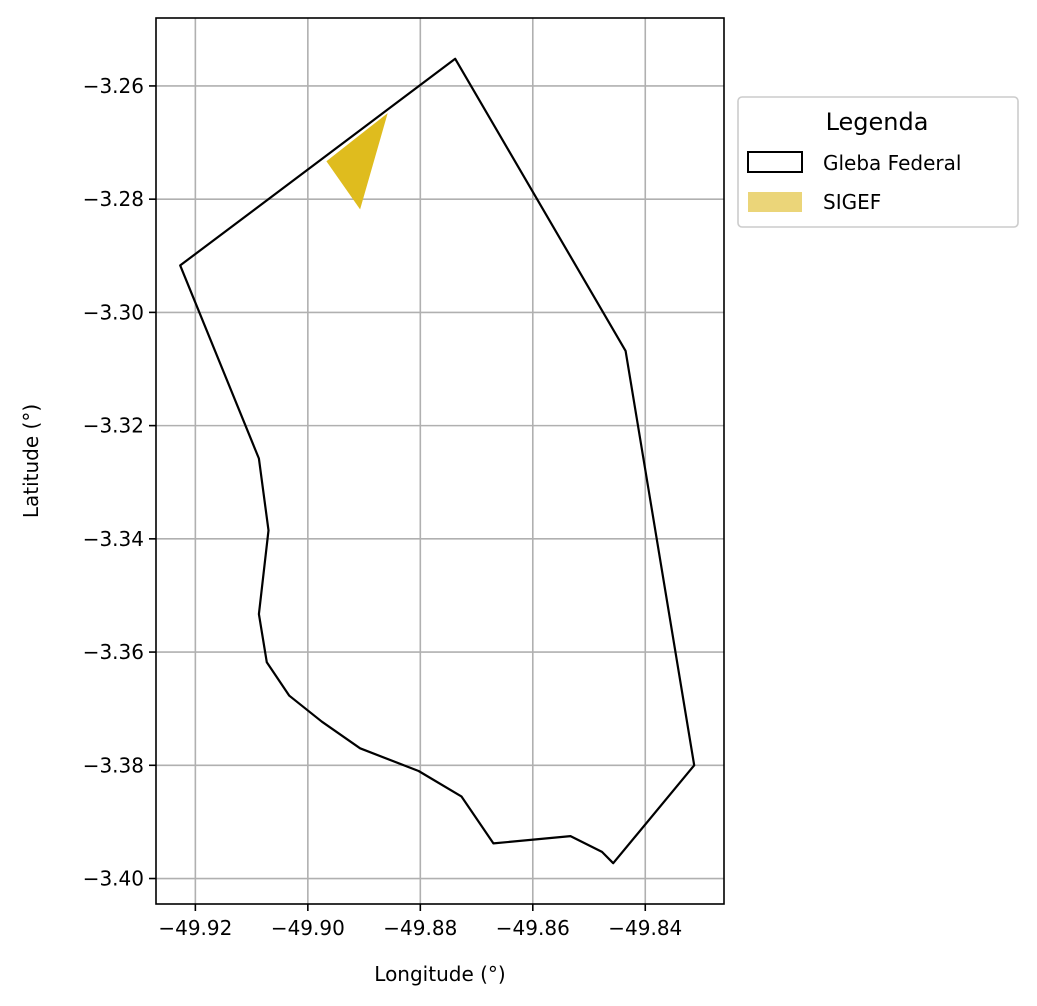  Describe the element at coordinates (852, 202) in the screenshot. I see `legend-label-sigef: SIGEF` at that location.